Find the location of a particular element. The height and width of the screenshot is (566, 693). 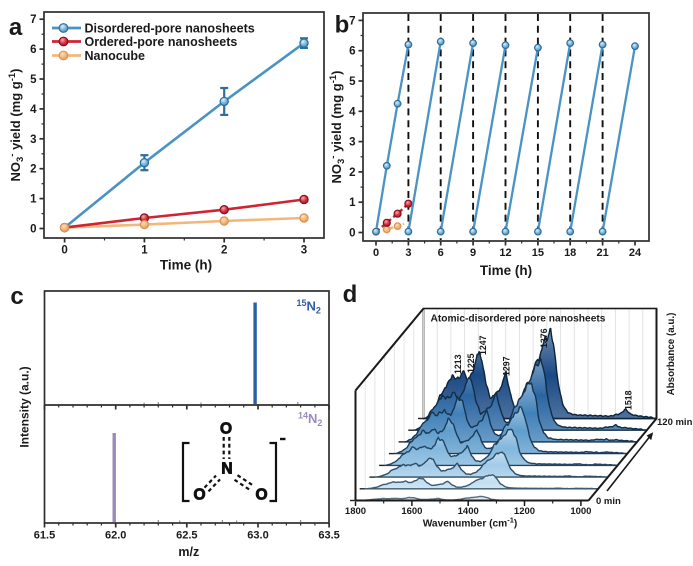

svg-text: 1225 is located at coordinates (471, 363).